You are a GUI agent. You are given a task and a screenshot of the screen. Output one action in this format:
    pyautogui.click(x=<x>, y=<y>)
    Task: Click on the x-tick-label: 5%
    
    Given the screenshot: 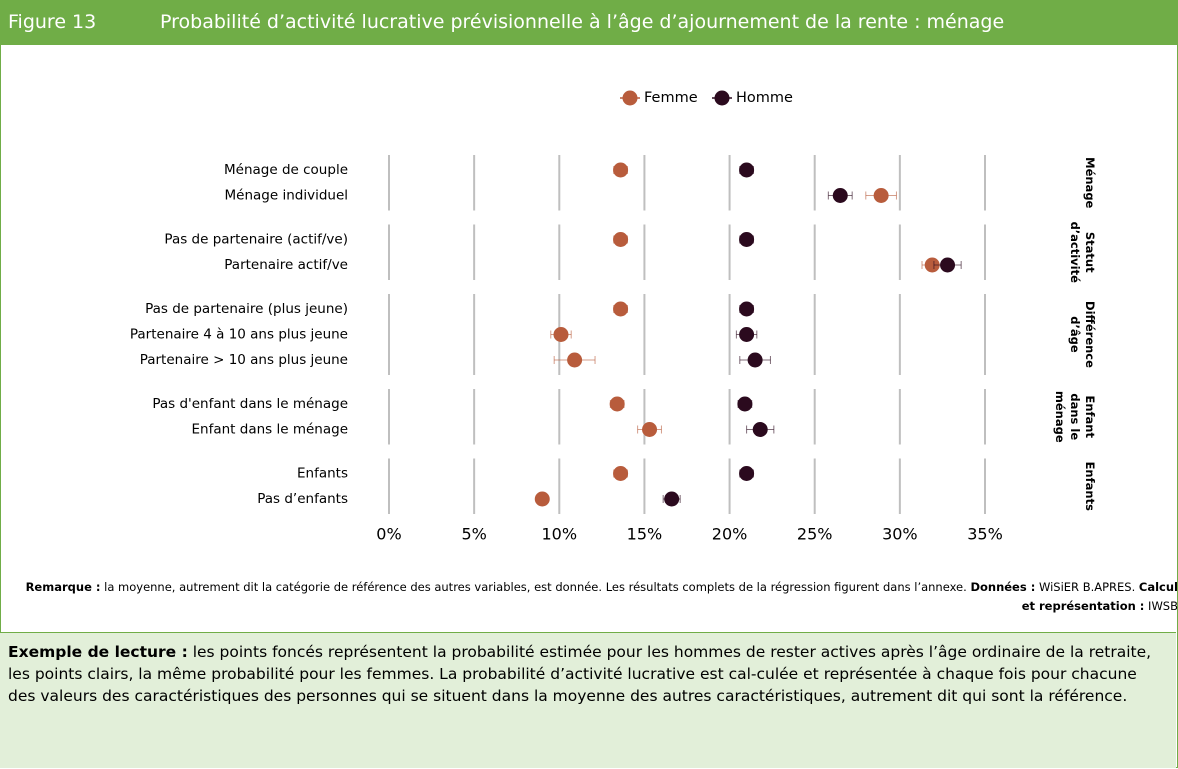 What is the action you would take?
    pyautogui.click(x=473, y=534)
    